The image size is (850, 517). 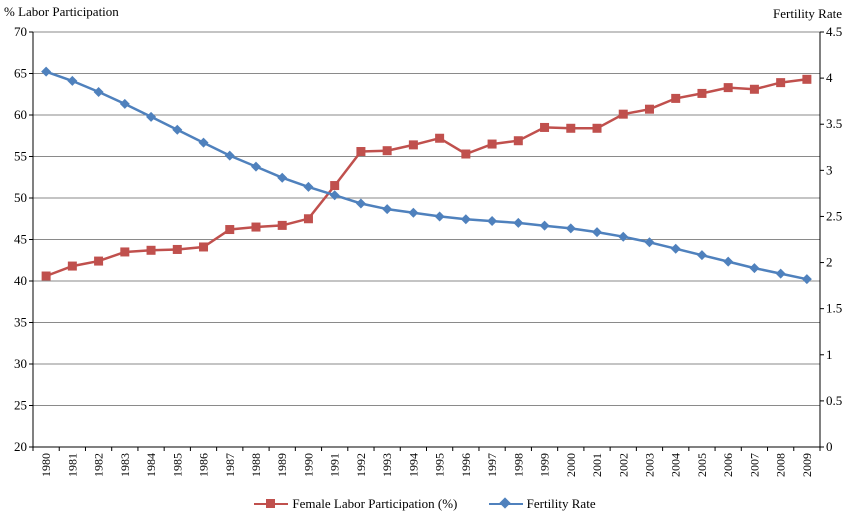 I want to click on left-tick-label: 35, so click(x=20, y=322).